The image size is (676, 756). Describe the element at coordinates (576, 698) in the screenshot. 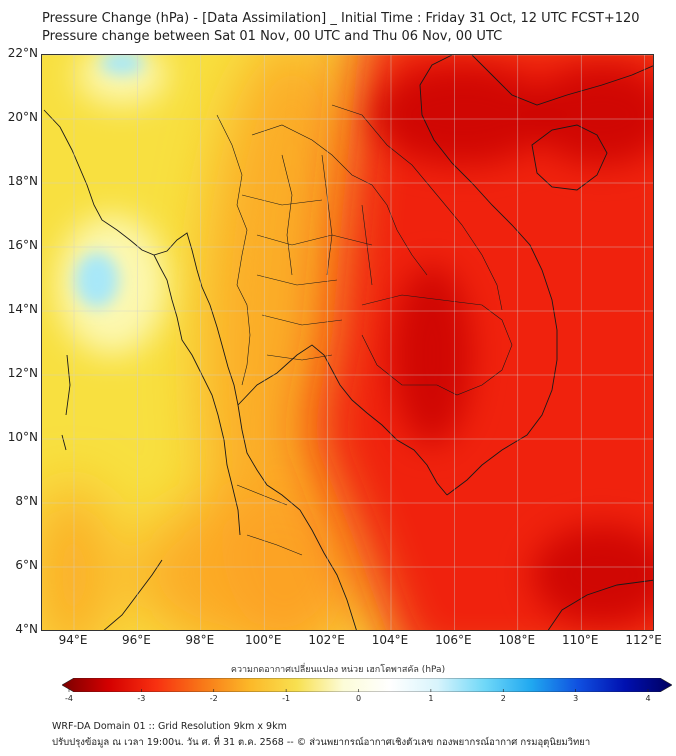

I see `colorbar-tick-label: 3` at that location.